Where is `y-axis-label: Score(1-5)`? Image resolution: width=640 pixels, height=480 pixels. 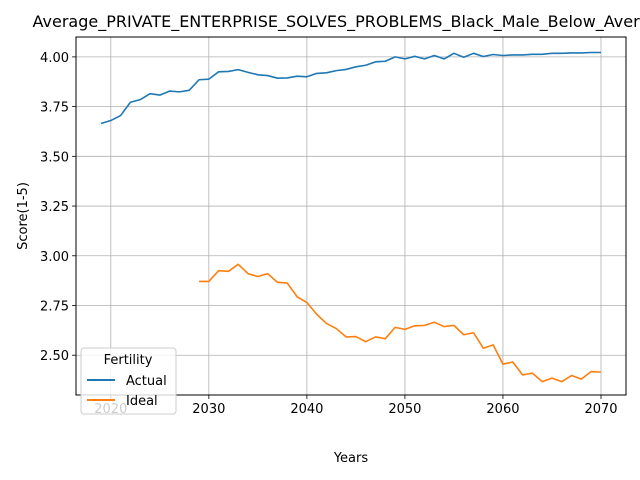
y-axis-label: Score(1-5) is located at coordinates (23, 216).